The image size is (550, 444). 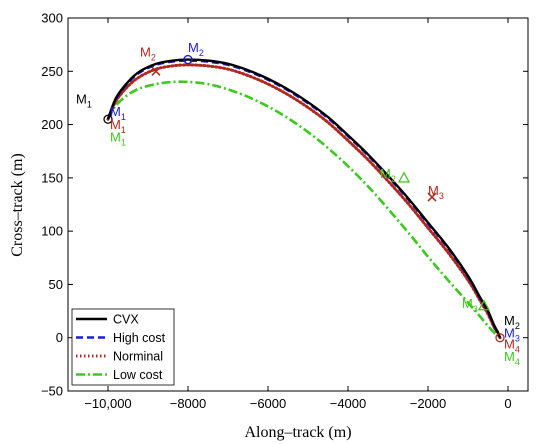 What do you see at coordinates (107, 403) in the screenshot?
I see `x-tick-label: −10,000` at bounding box center [107, 403].